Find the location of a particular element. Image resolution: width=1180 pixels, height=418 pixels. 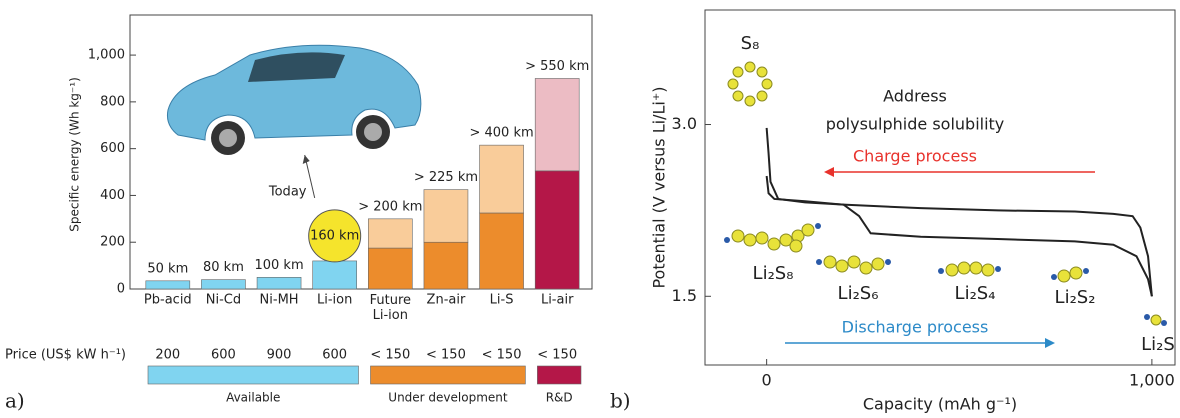

distance-label: > 400 km is located at coordinates (501, 133).